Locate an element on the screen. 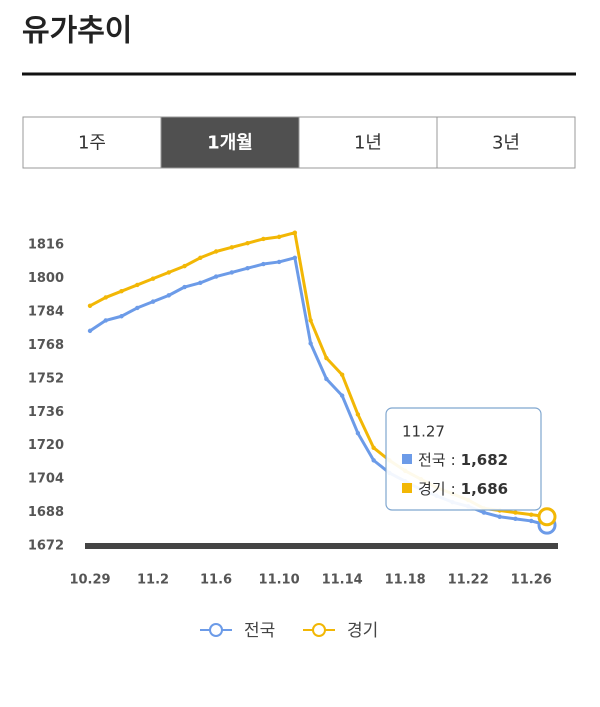  y-tick-label: 1816 is located at coordinates (46, 245).